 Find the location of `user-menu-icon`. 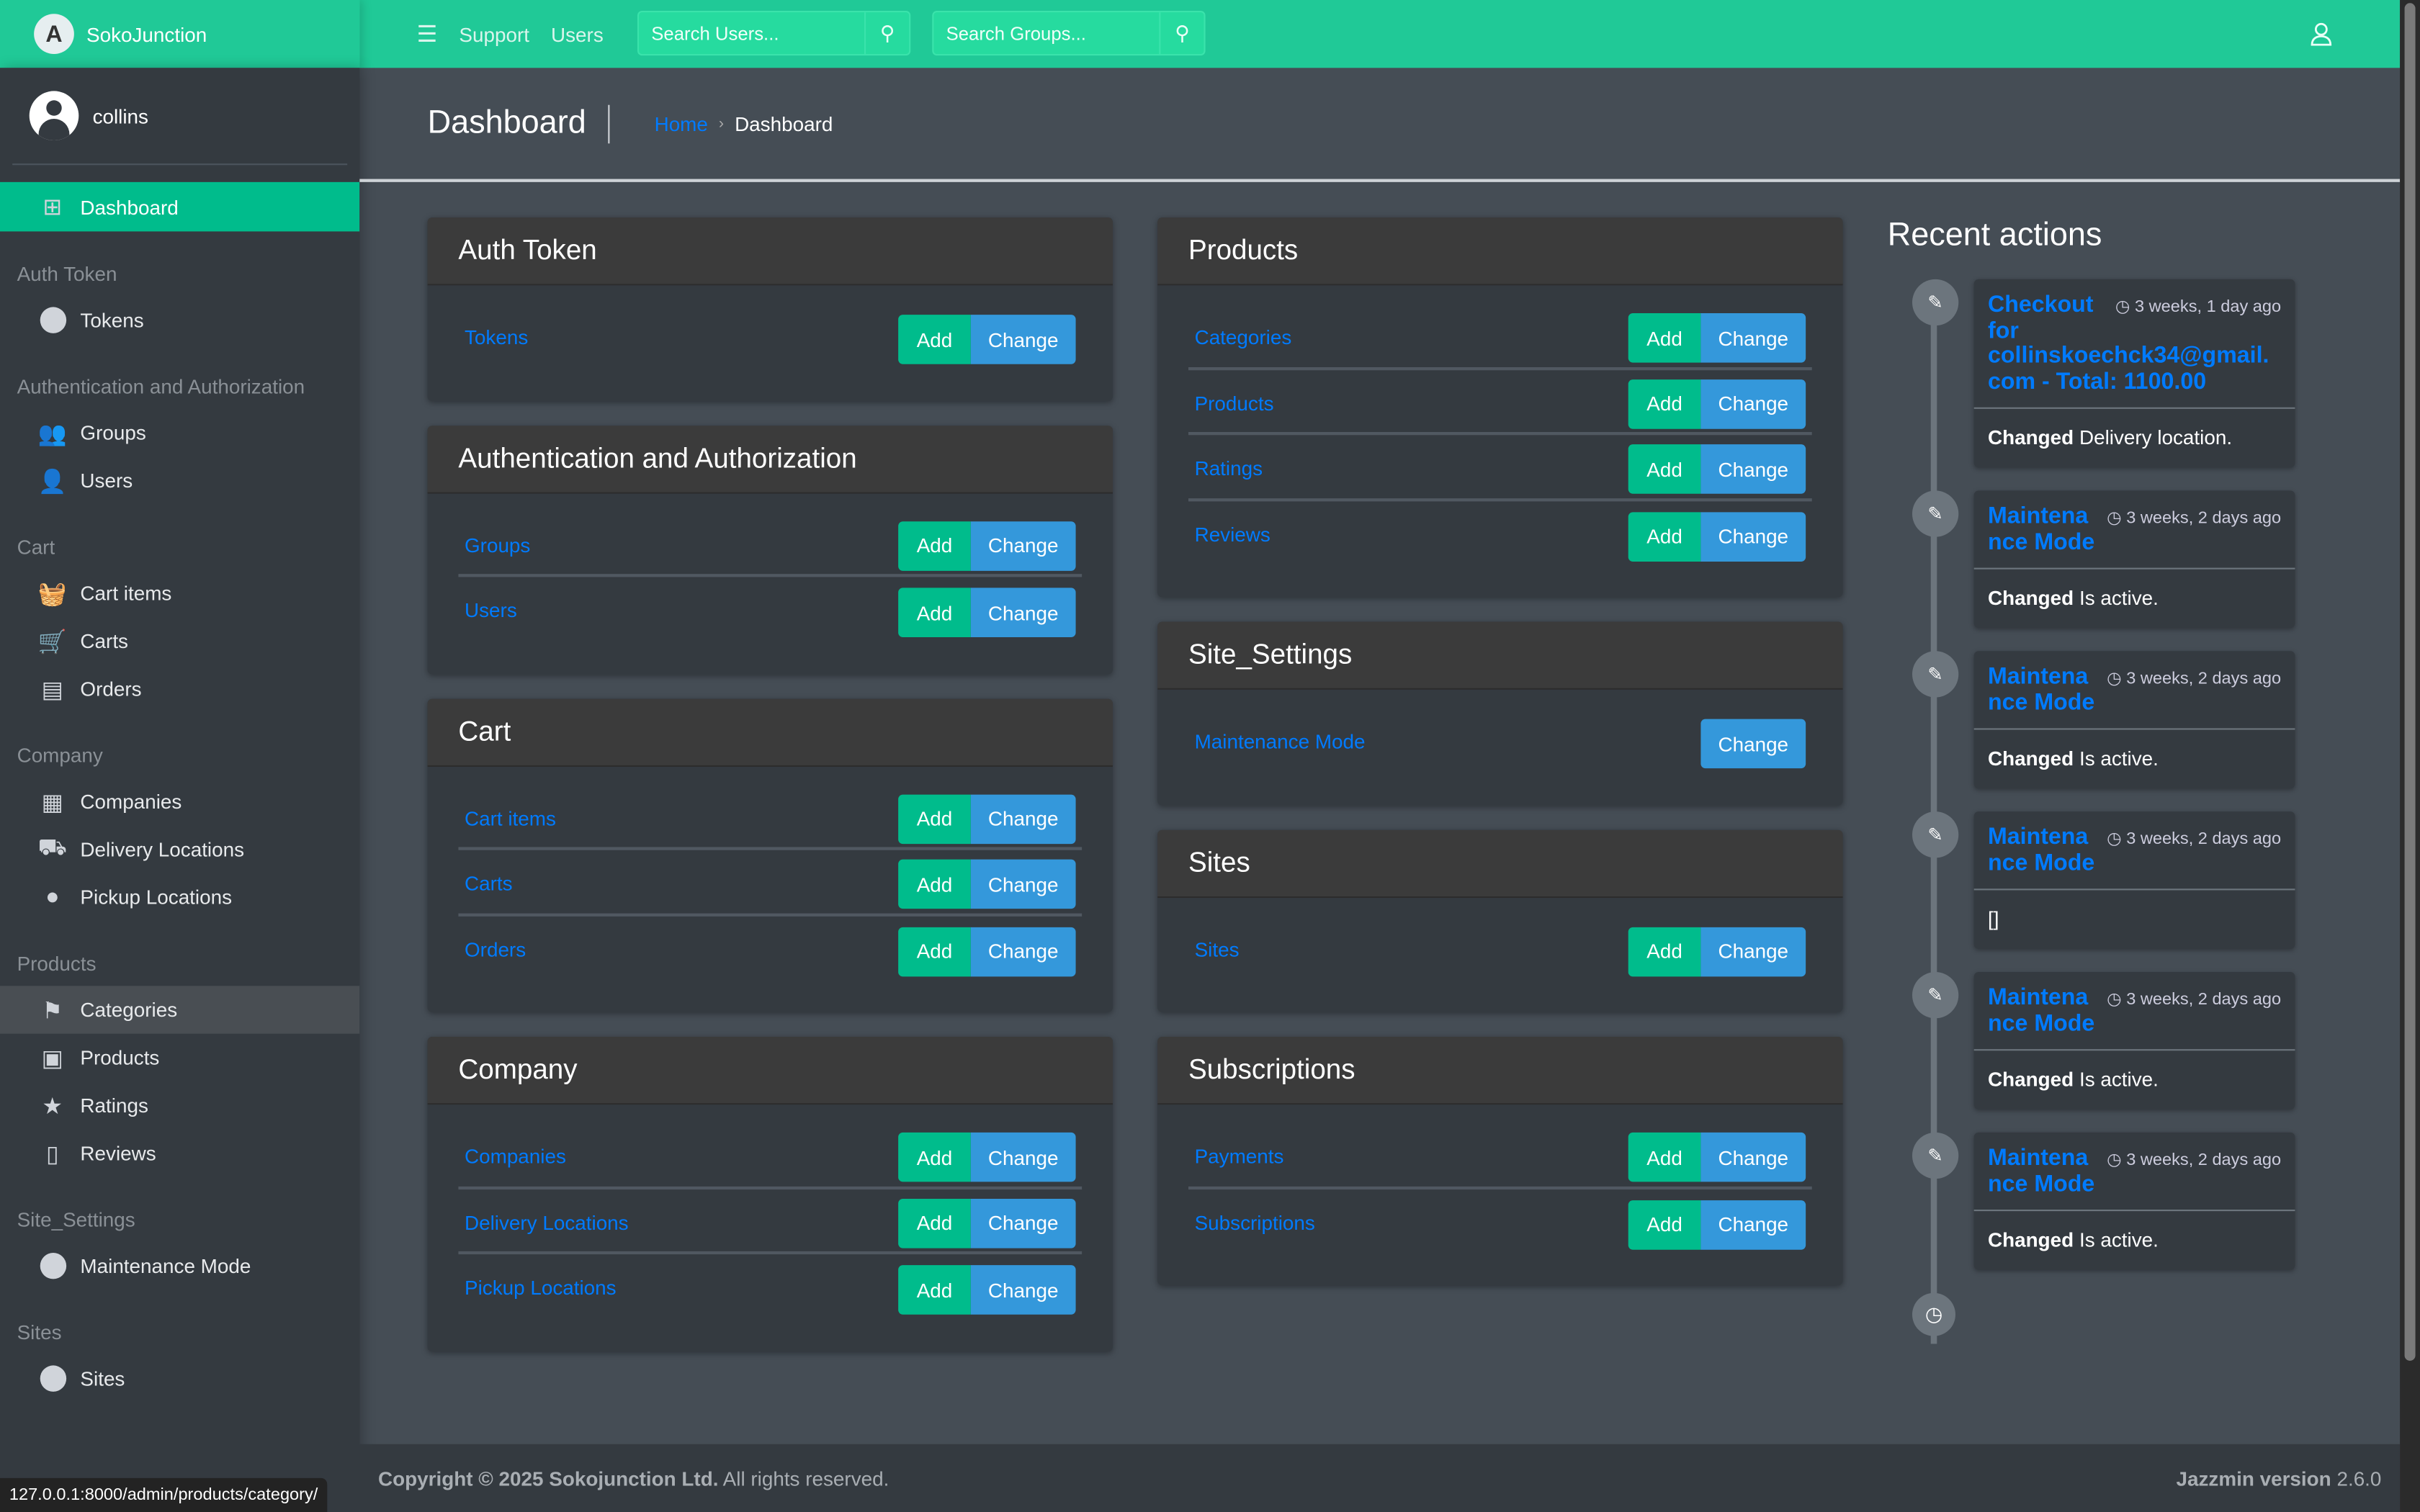

user-menu-icon is located at coordinates (2321, 34).